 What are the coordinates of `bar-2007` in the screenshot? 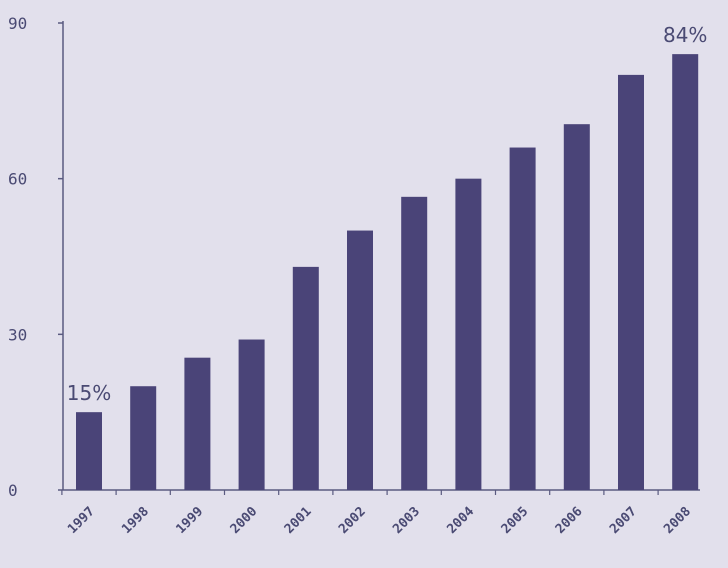 It's located at (631, 282).